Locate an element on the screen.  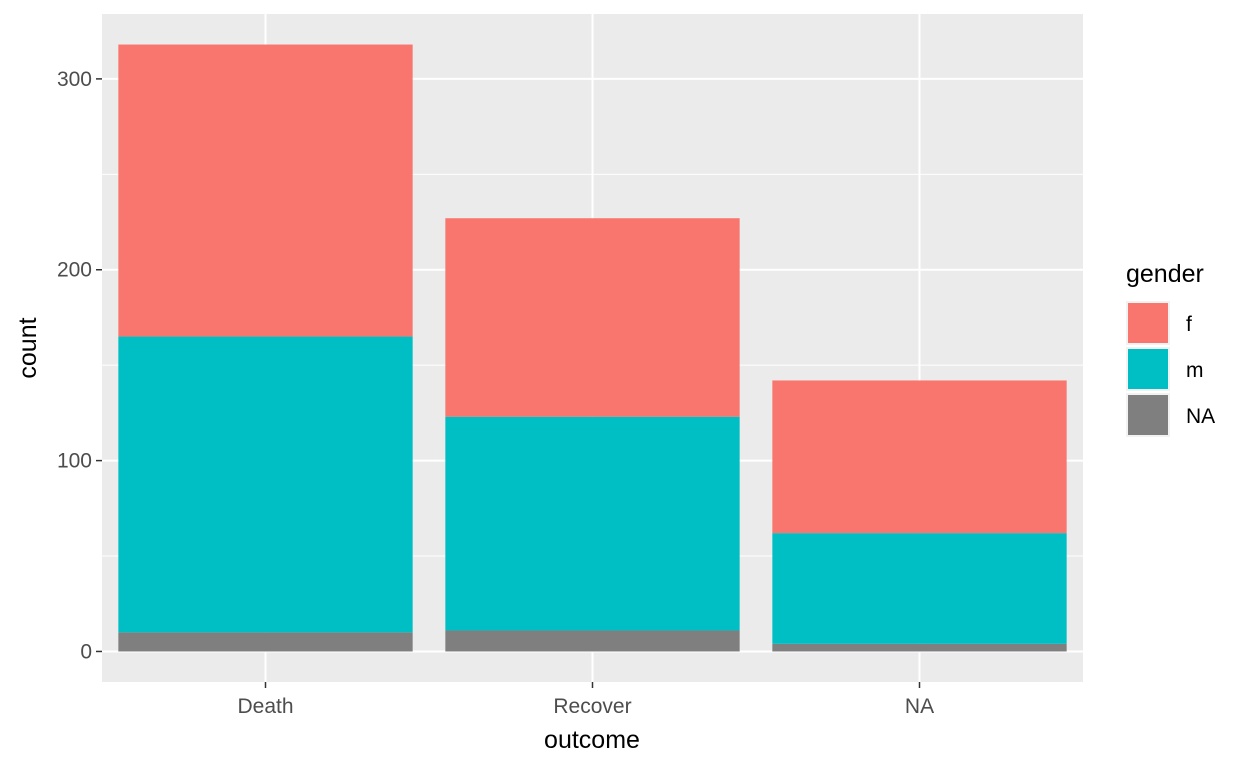
legend-title: gender is located at coordinates (1165, 274).